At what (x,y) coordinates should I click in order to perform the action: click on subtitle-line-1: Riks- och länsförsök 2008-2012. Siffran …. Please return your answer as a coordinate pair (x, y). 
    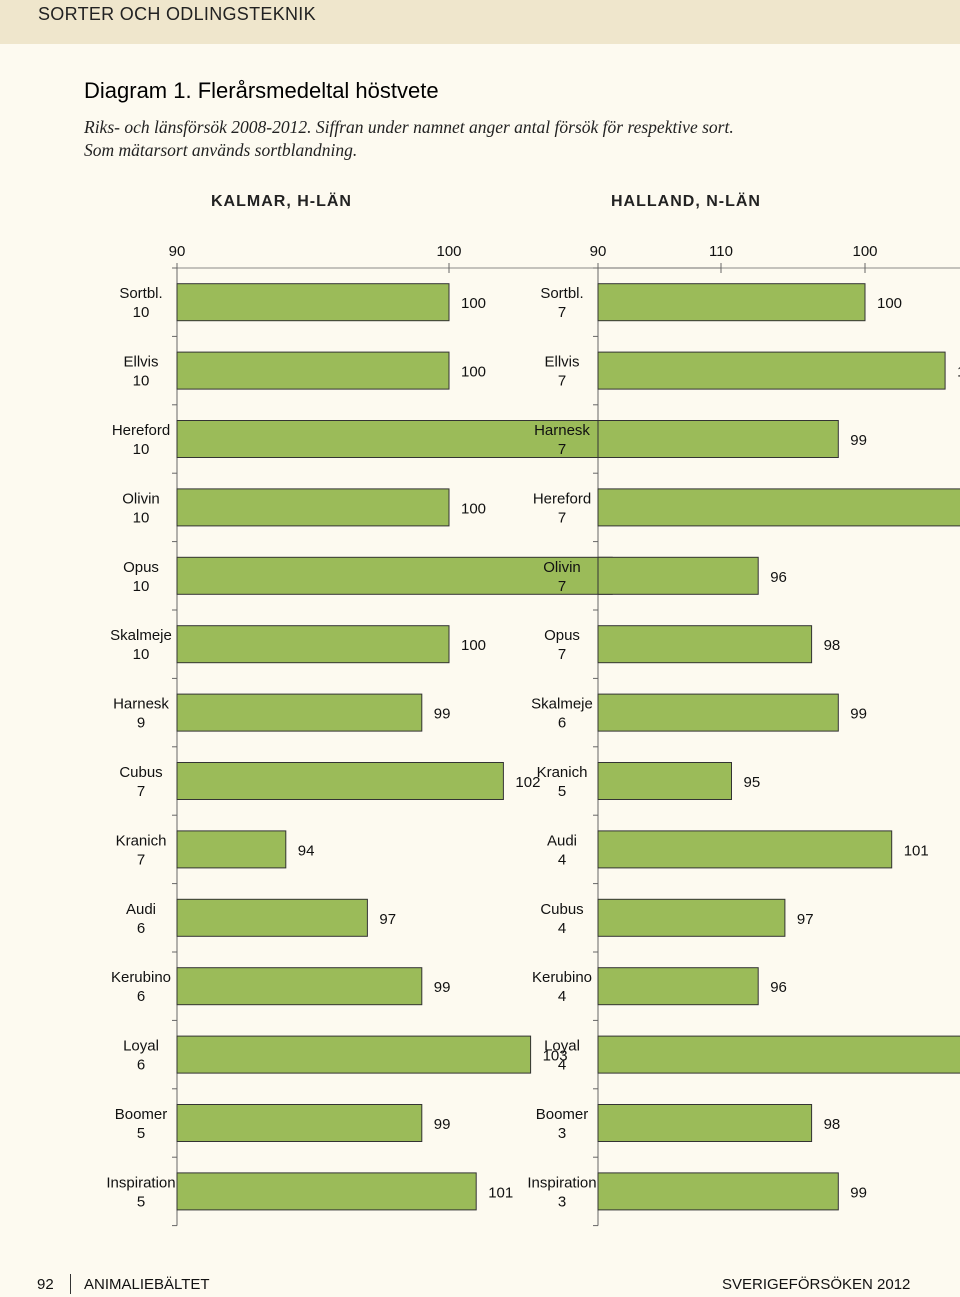
    Looking at the image, I should click on (409, 127).